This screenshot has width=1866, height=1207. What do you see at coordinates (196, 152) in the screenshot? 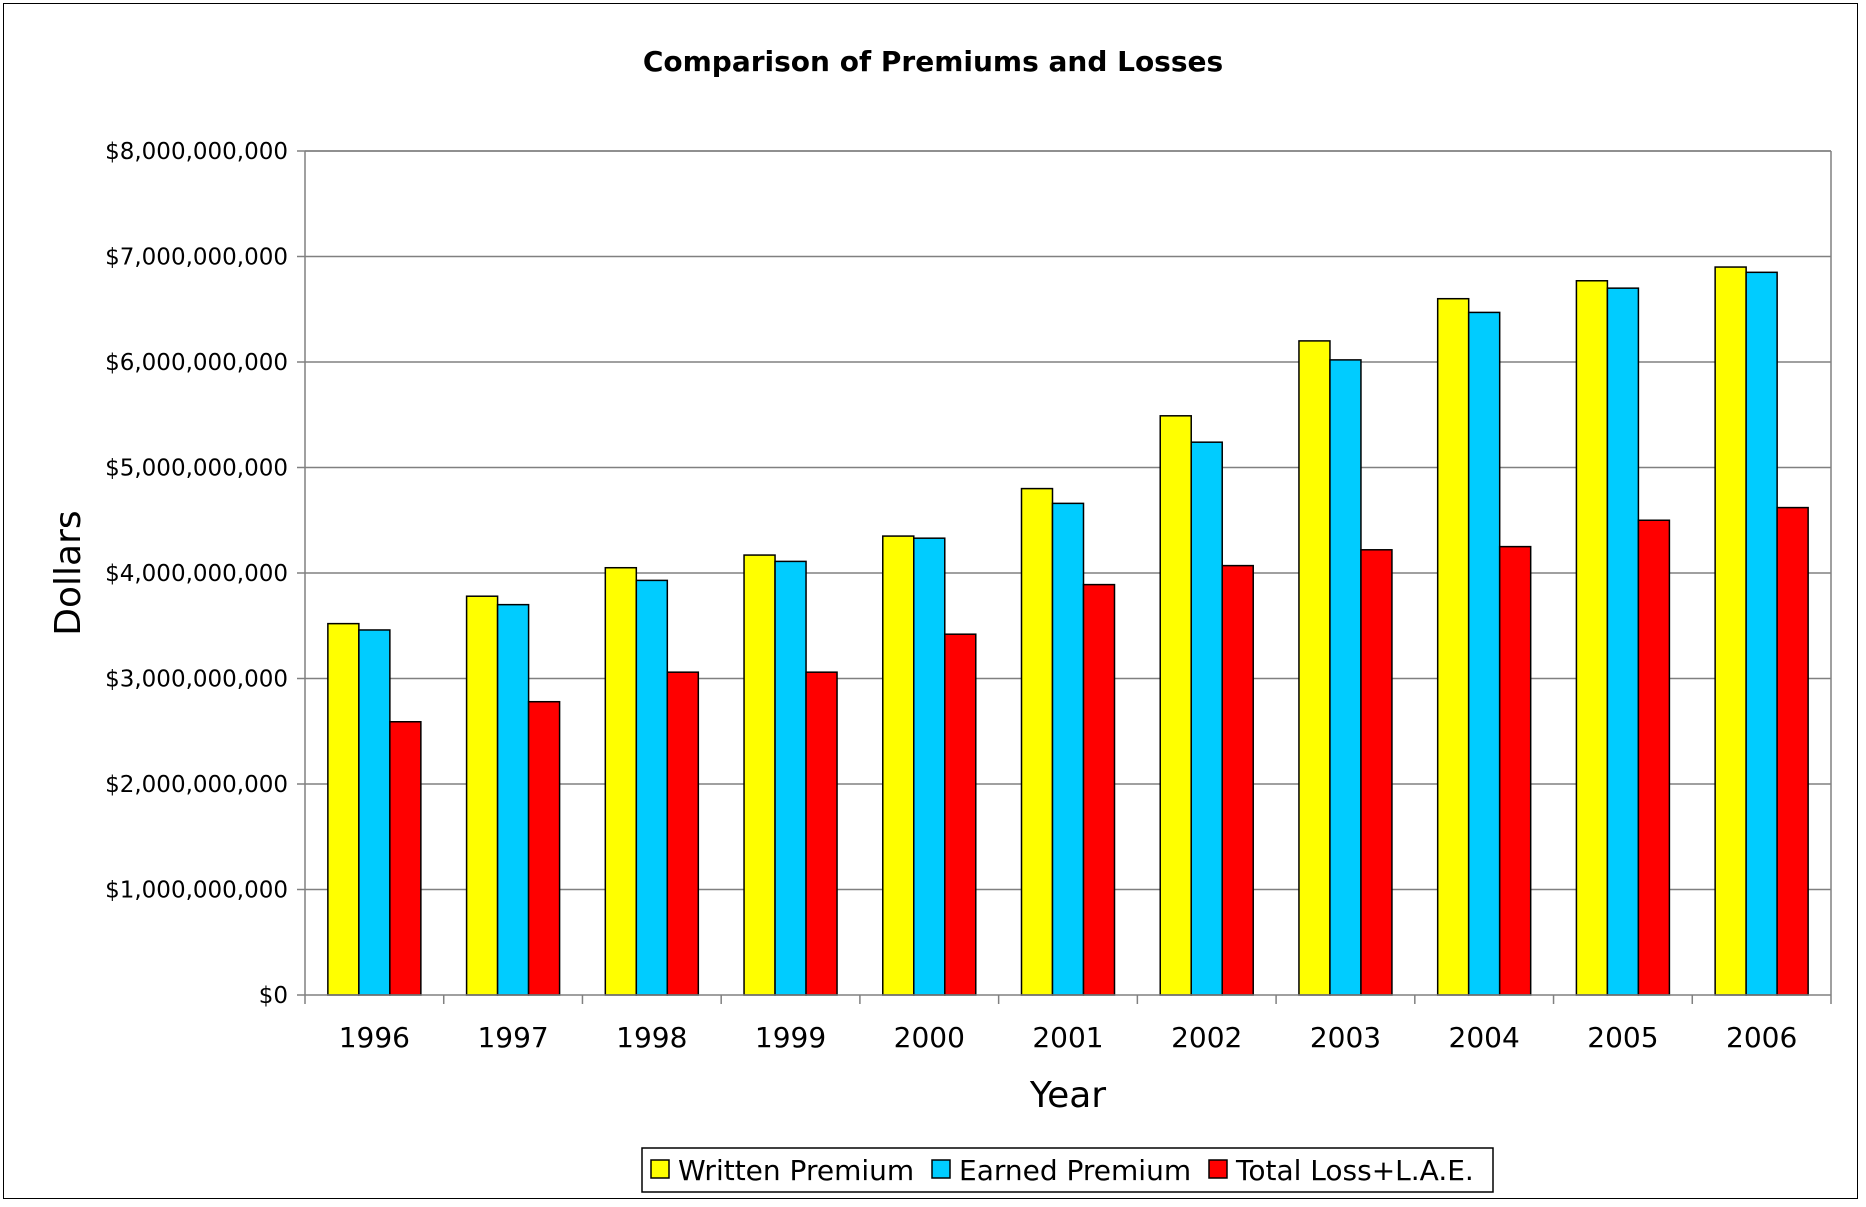
I see `y-tick-label: $8,000,000,000` at bounding box center [196, 152].